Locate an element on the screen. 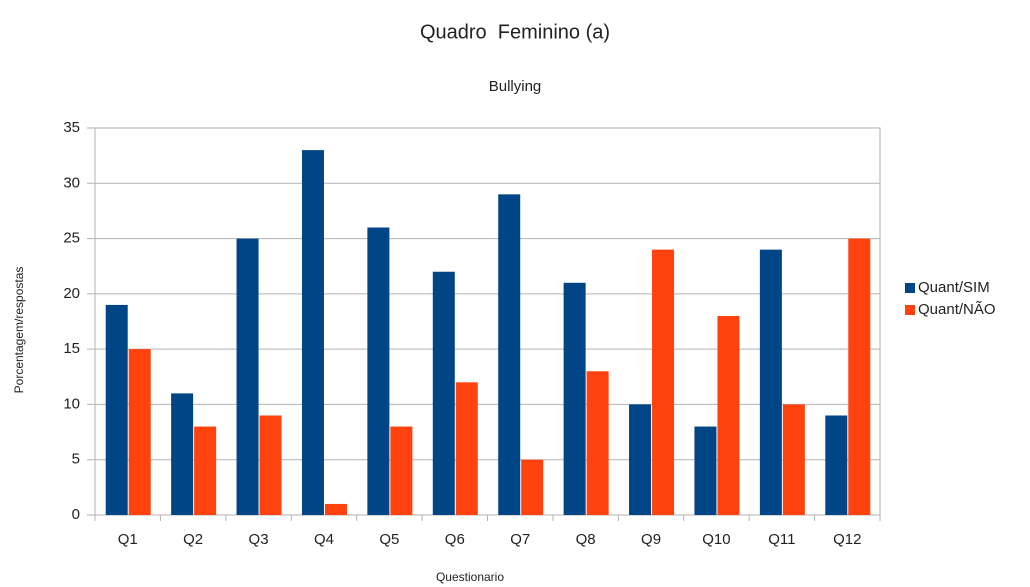  y-tick-label: 5 is located at coordinates (76, 459).